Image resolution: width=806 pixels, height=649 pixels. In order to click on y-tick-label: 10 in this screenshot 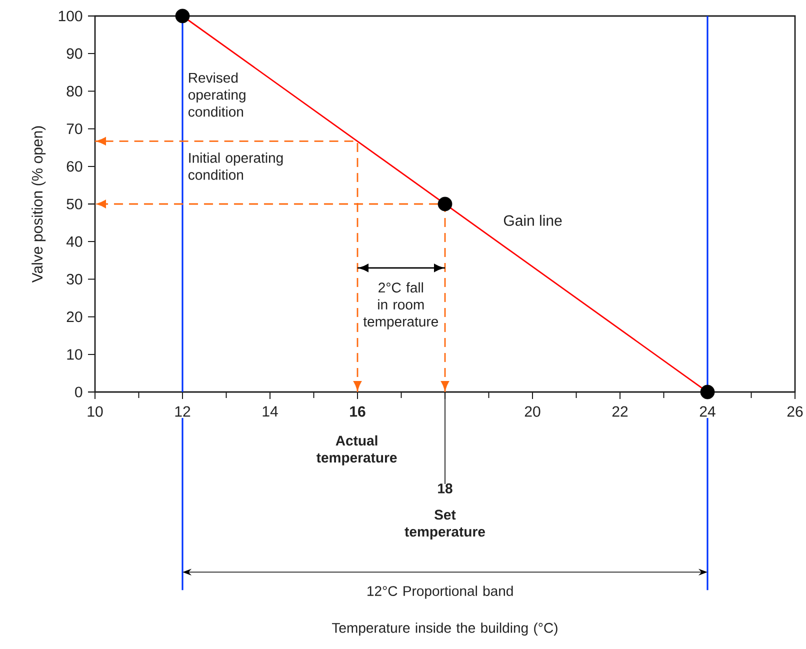, I will do `click(74, 354)`.